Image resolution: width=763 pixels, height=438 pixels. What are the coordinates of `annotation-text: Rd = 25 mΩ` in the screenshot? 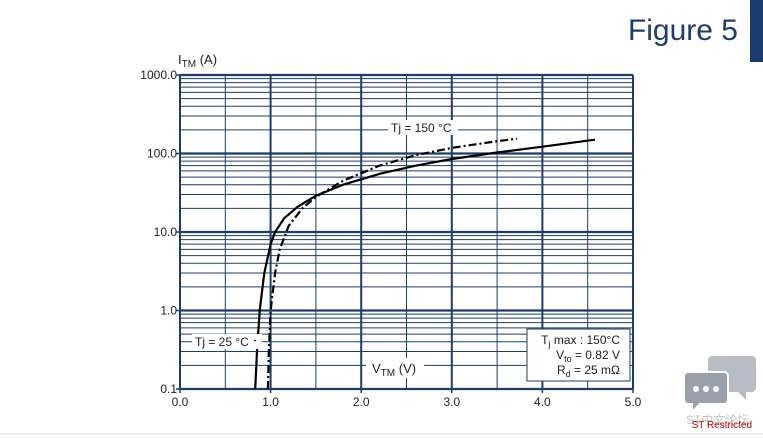 It's located at (588, 371).